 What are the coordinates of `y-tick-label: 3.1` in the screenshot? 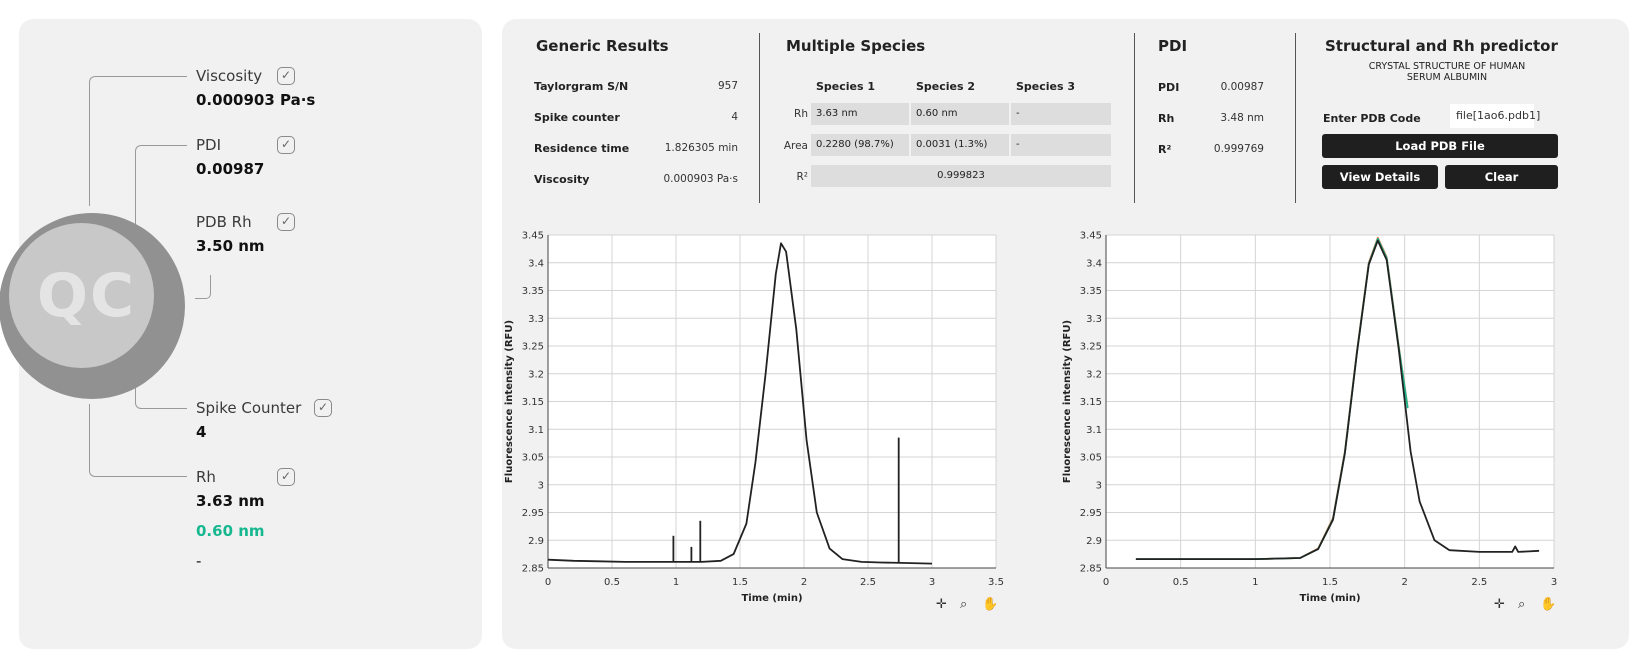 It's located at (1094, 430).